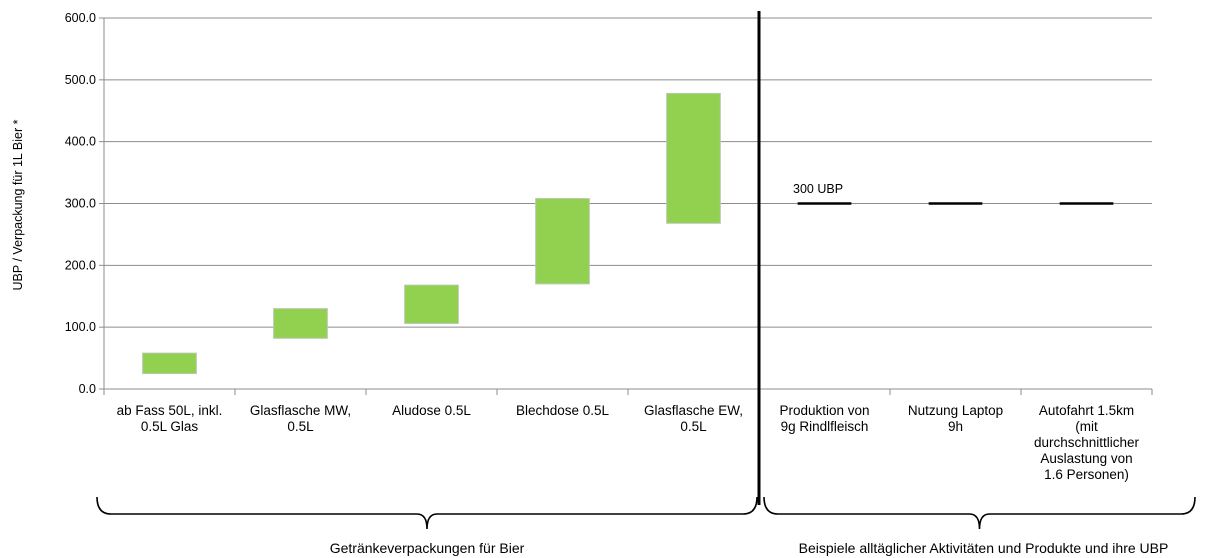  I want to click on y-tick-label: 400.0, so click(80, 142).